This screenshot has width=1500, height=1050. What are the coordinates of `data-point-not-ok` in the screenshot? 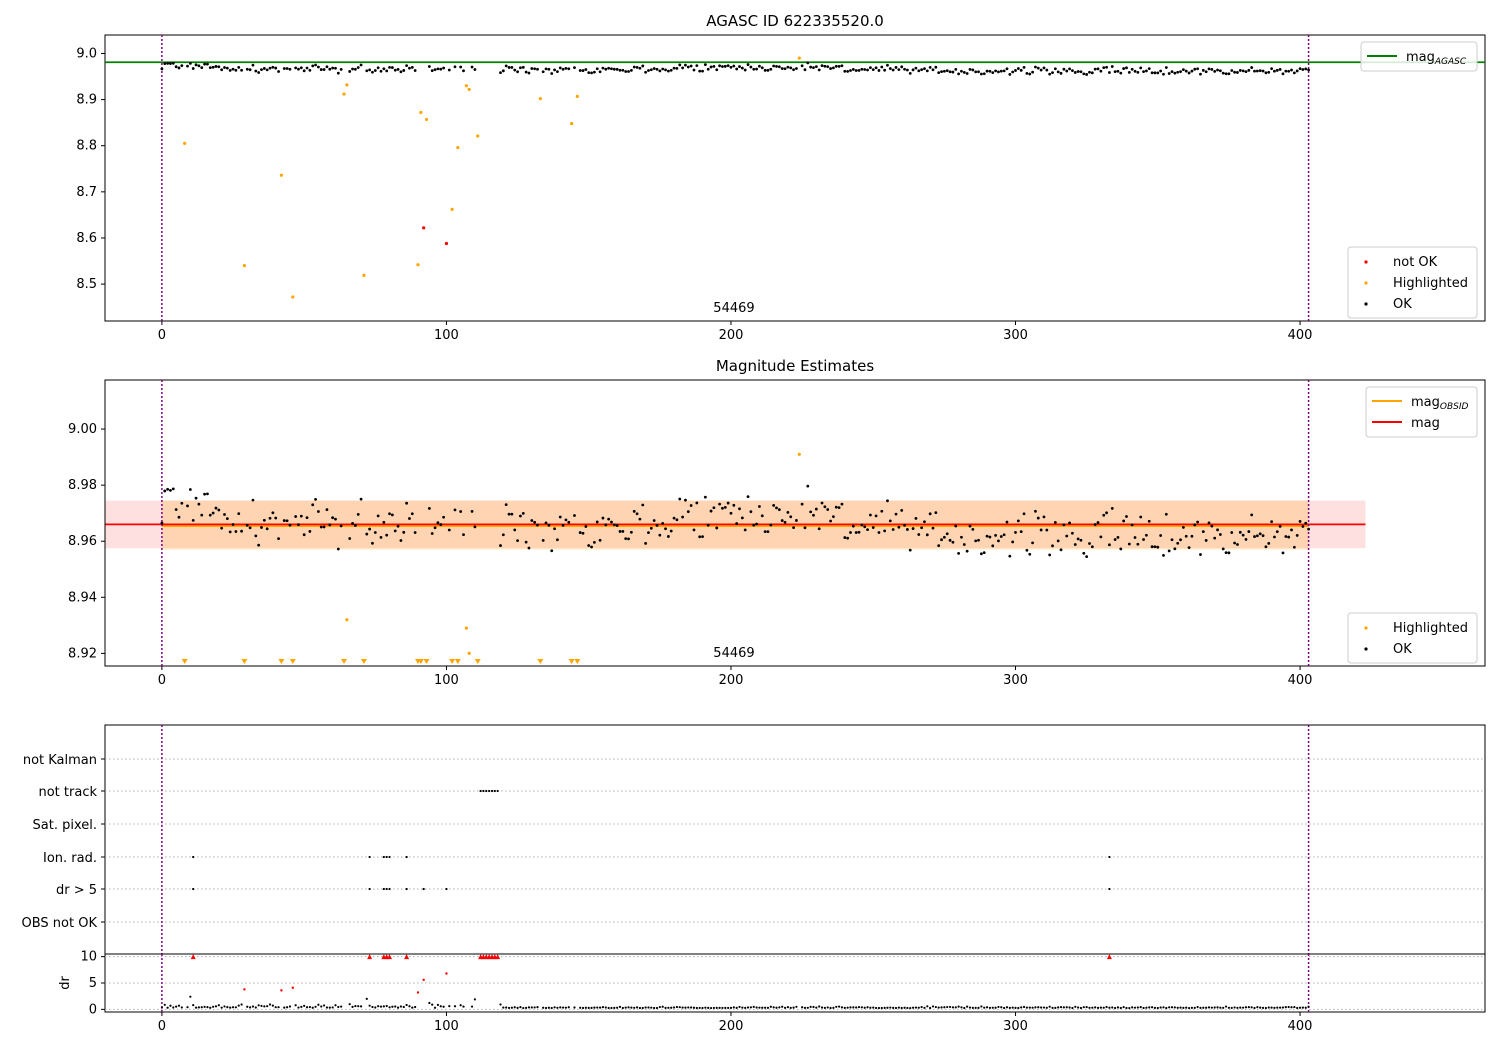 It's located at (424, 228).